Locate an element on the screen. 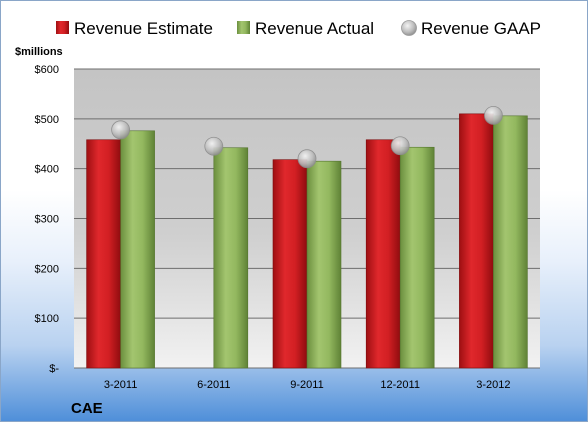 This screenshot has width=588, height=422. y-tick-label: $600 is located at coordinates (47, 70).